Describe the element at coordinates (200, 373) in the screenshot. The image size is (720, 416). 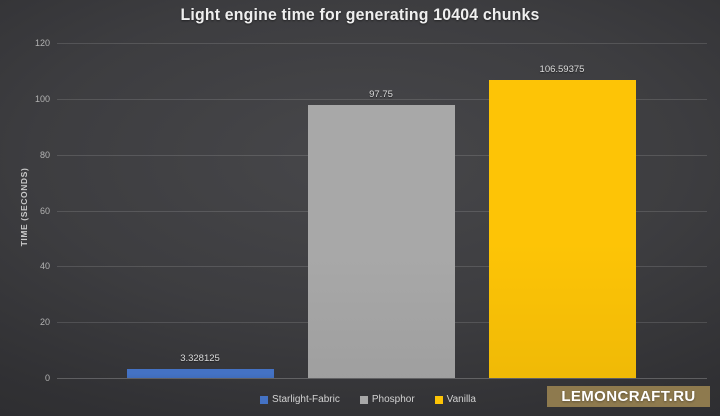
I see `bar-starlight-fabric` at that location.